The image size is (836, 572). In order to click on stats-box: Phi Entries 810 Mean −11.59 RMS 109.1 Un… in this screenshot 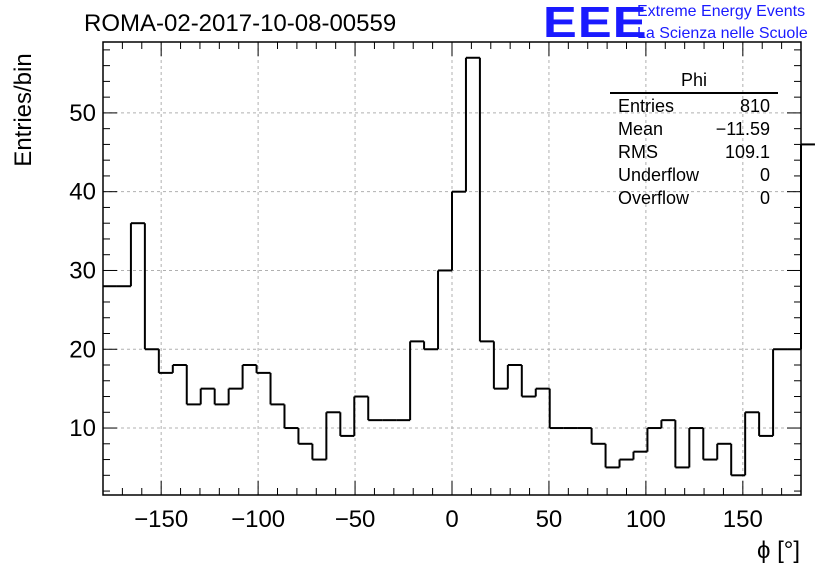, I will do `click(694, 140)`.